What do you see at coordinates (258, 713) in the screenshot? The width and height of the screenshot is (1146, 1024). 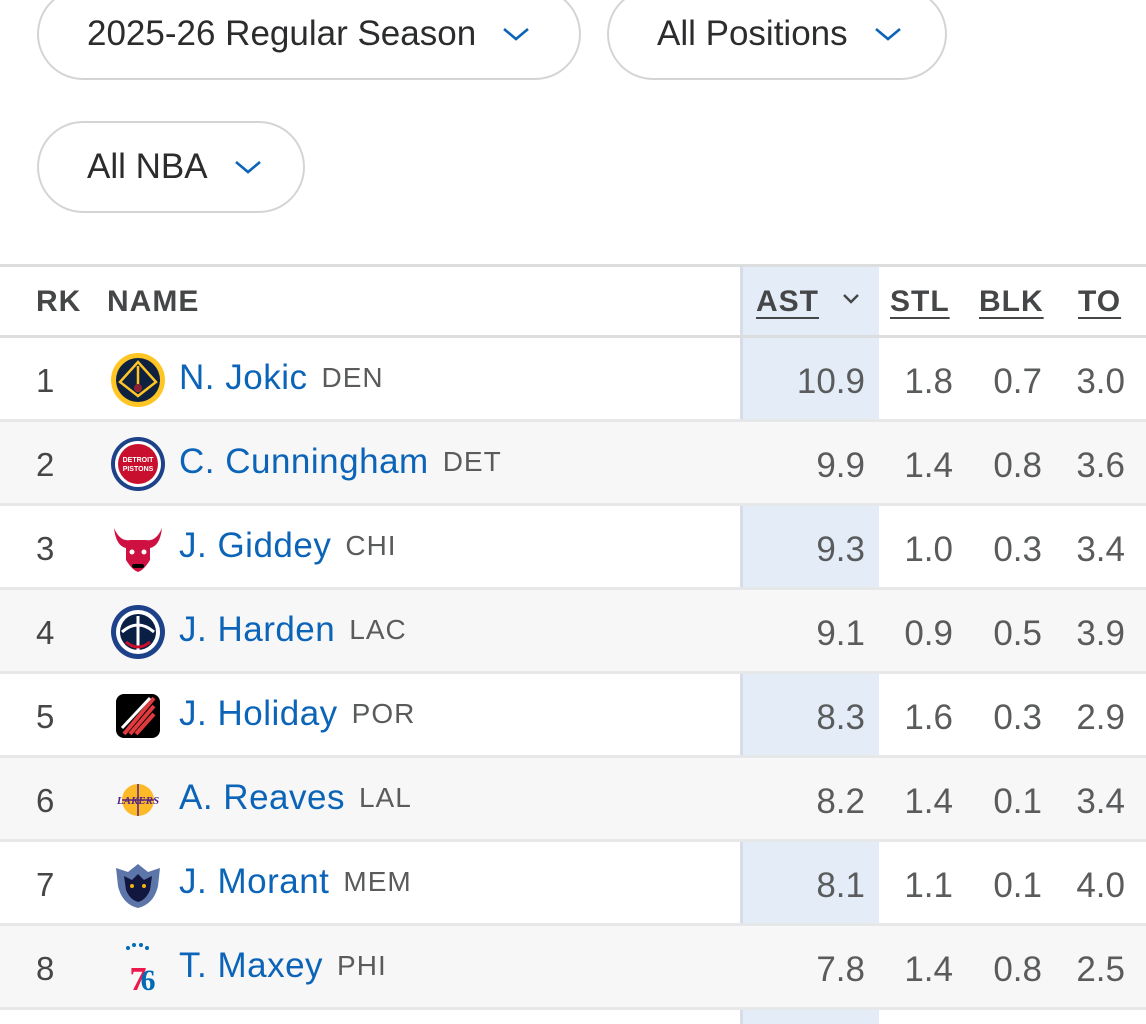 I see `player-name: J. Holiday` at bounding box center [258, 713].